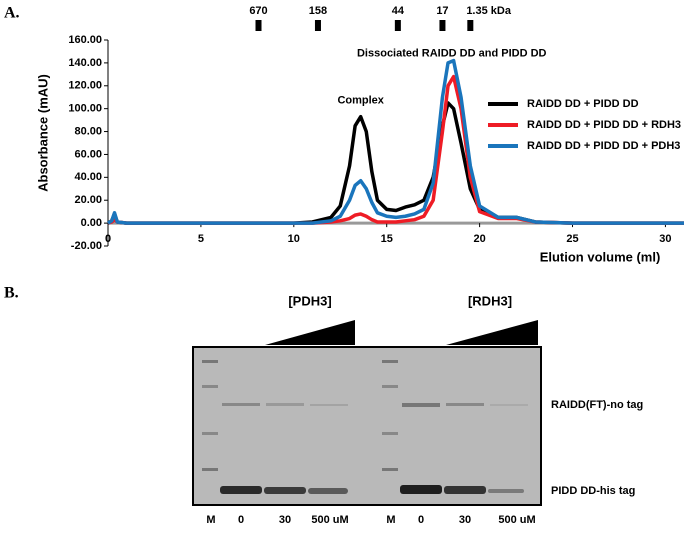 The width and height of the screenshot is (697, 534). Describe the element at coordinates (600, 256) in the screenshot. I see `x-axis-label: Elution volume (ml)` at that location.